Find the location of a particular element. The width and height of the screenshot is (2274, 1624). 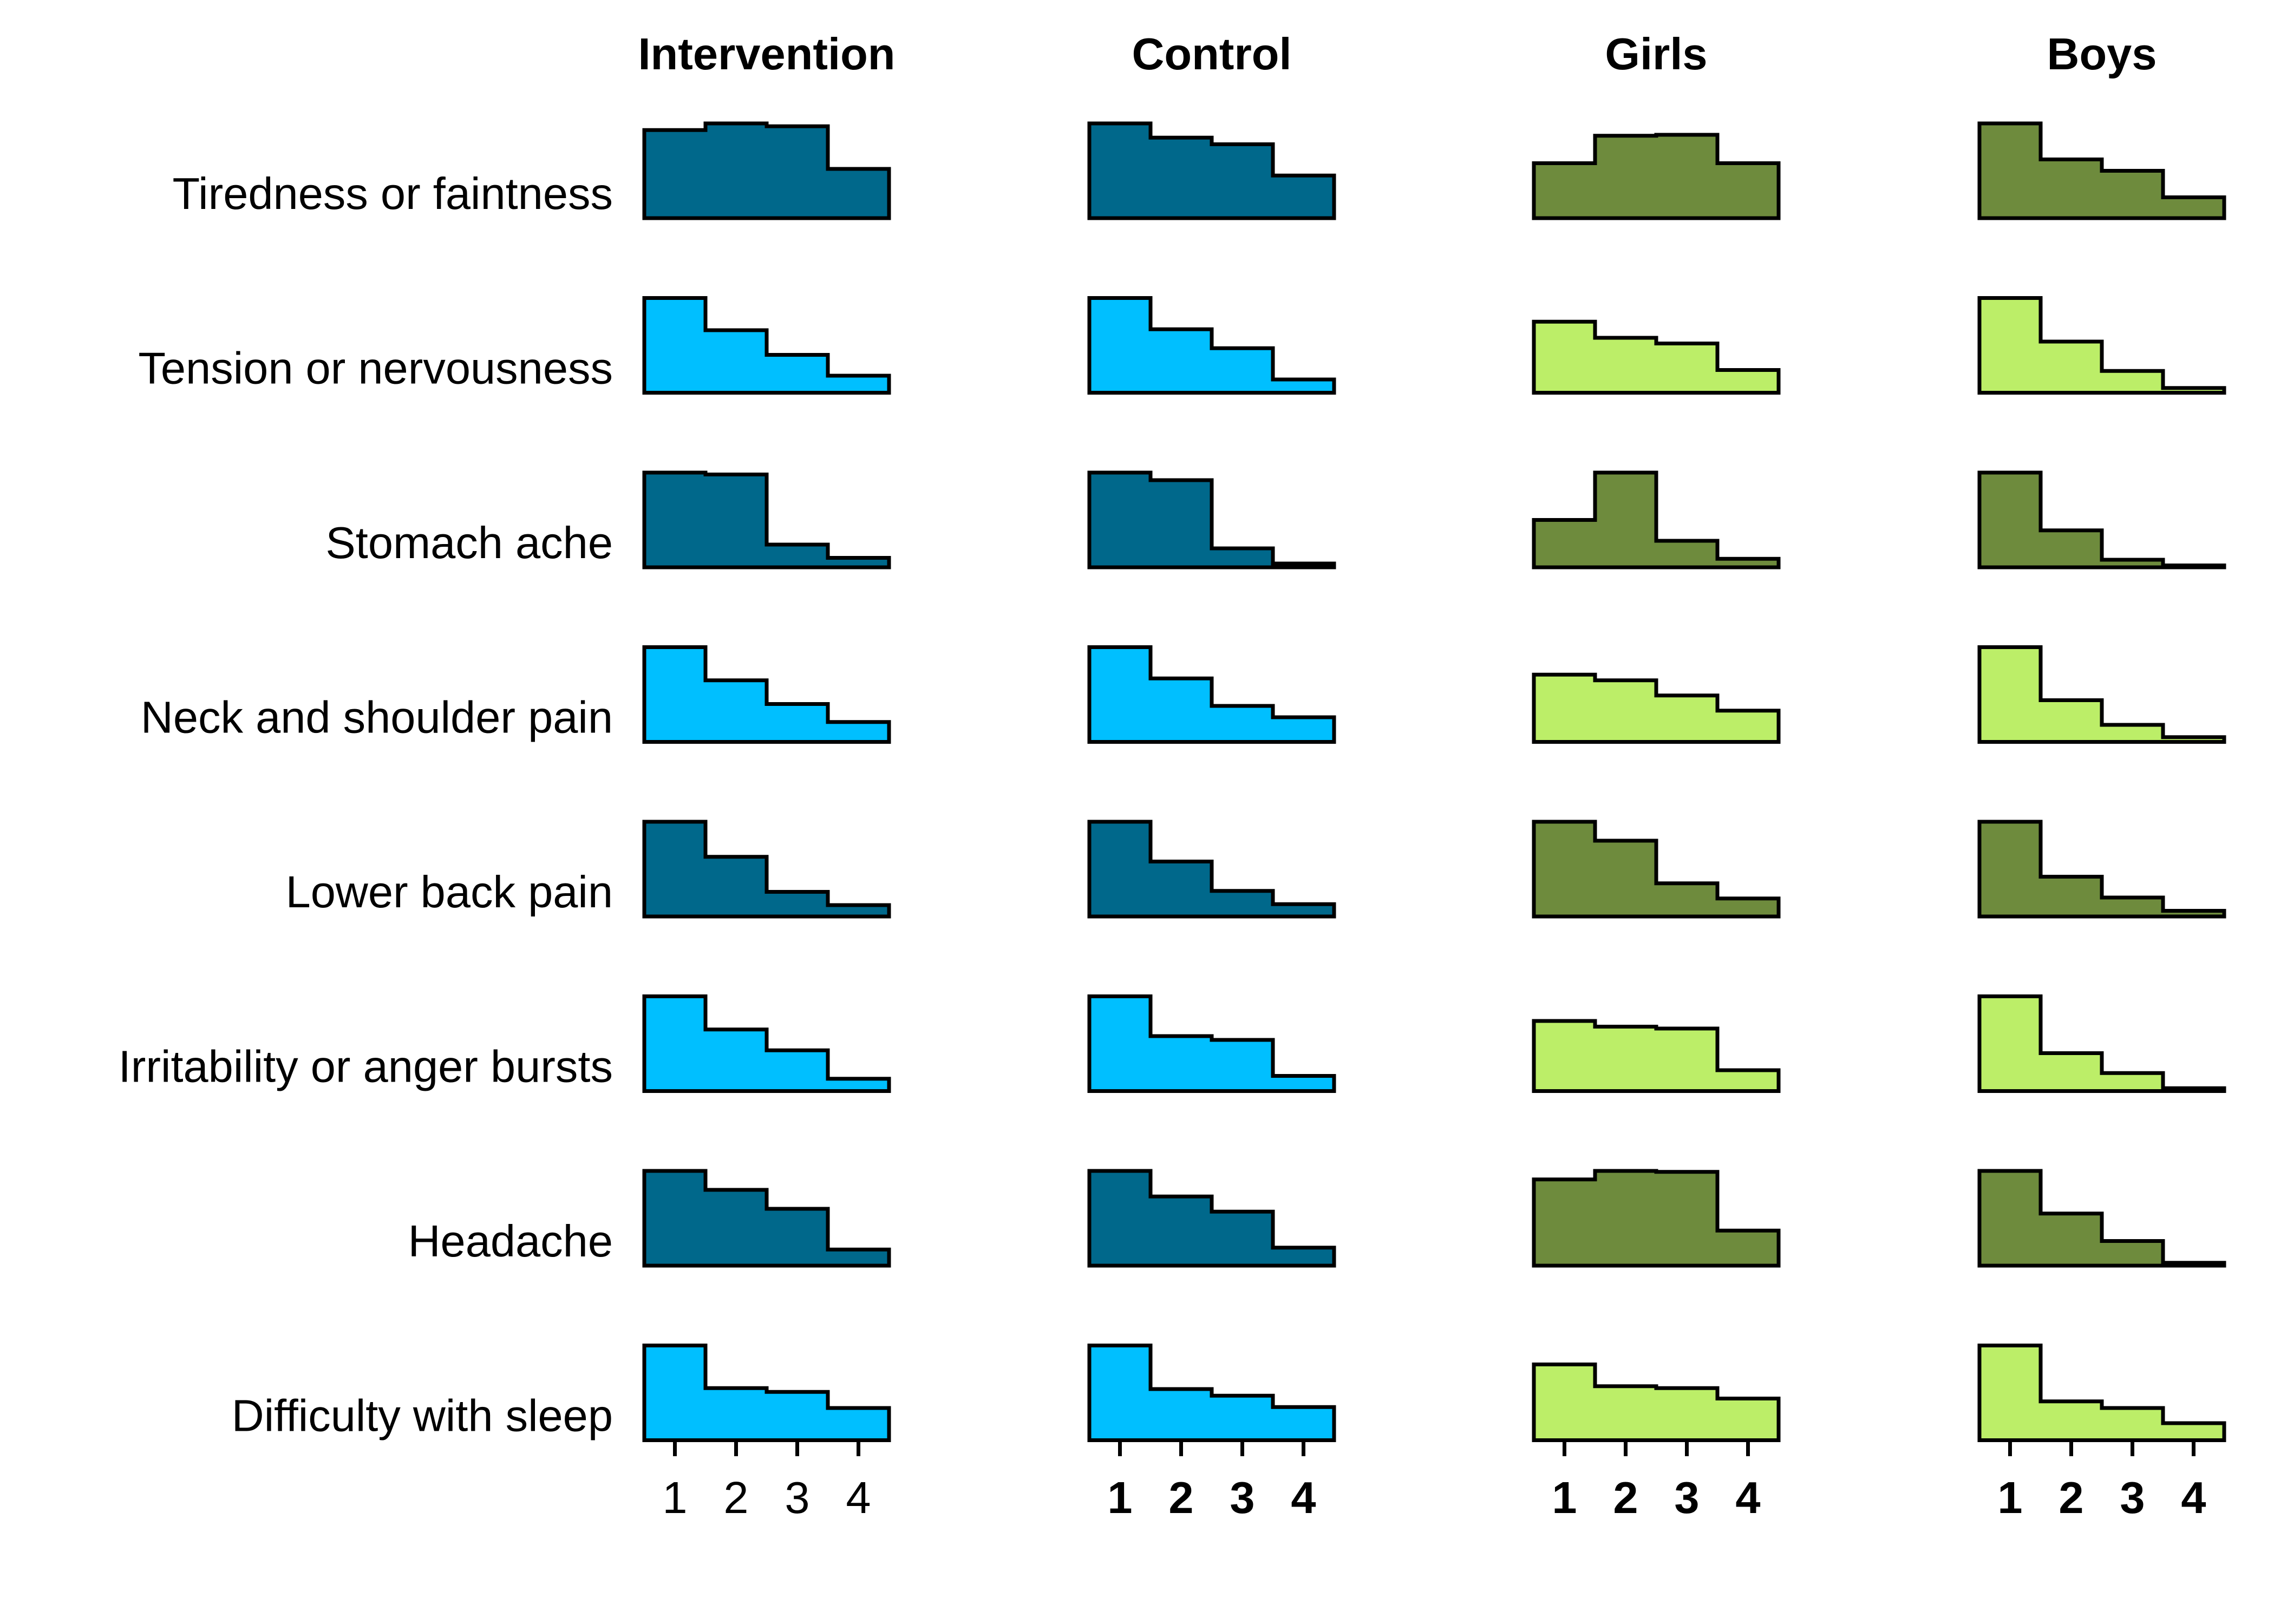

panel-difficulty-with-sleep-control is located at coordinates (1212, 1393).